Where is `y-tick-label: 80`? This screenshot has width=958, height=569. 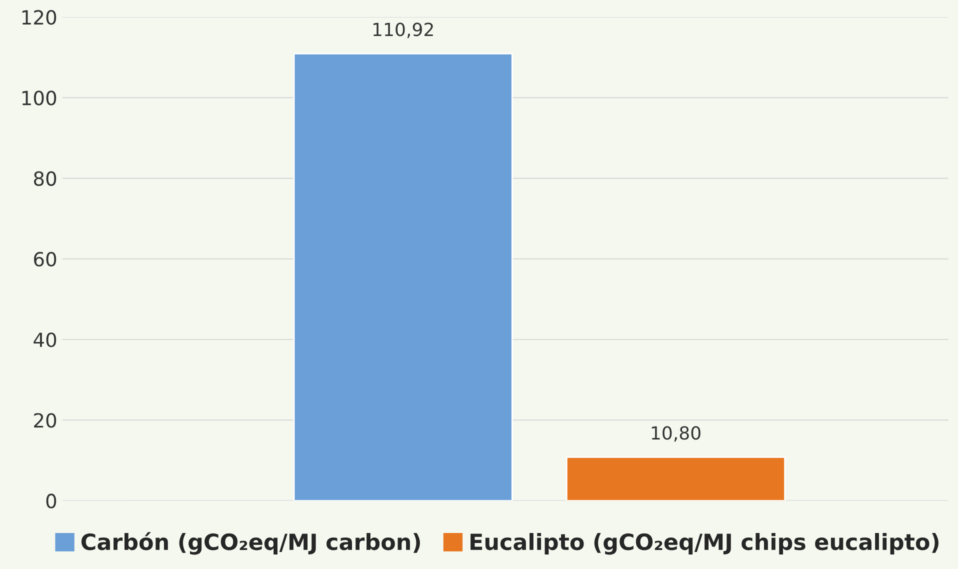
y-tick-label: 80 is located at coordinates (45, 178).